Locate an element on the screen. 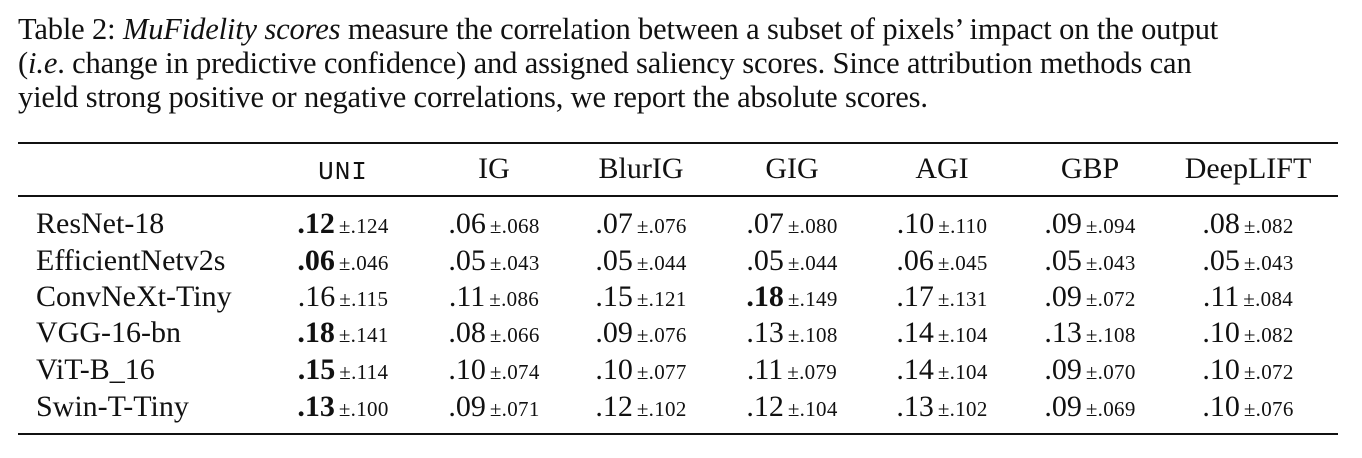  table-cell: .15 ±.114 is located at coordinates (343, 371).